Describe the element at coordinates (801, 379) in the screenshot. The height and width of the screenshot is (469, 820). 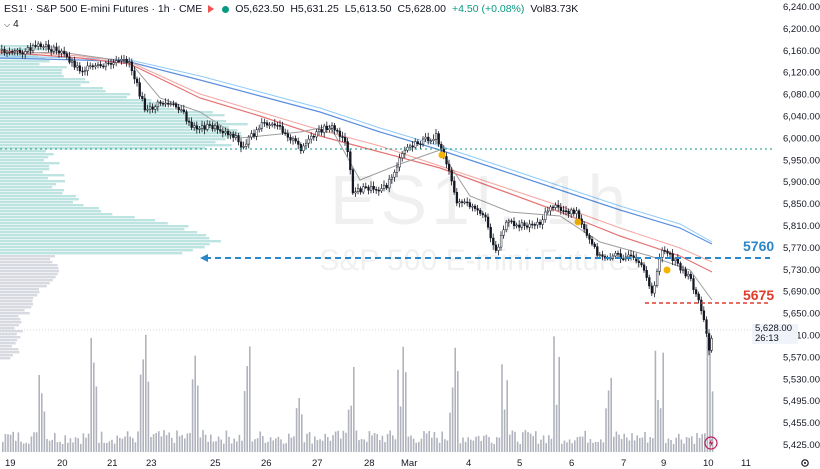
I see `price-axis-label: 5,530.00` at that location.